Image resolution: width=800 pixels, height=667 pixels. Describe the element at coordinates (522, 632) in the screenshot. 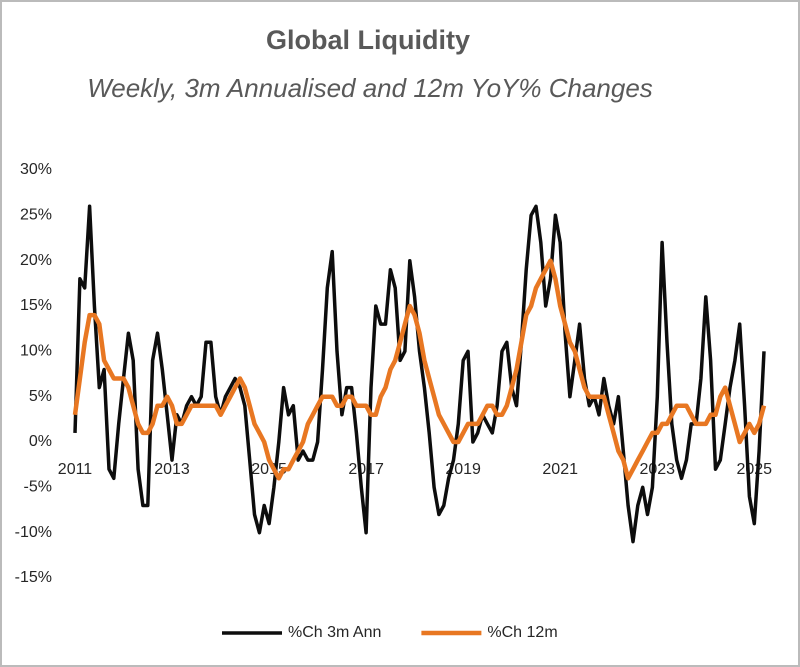

I see `legend-label: %Ch 12m` at that location.